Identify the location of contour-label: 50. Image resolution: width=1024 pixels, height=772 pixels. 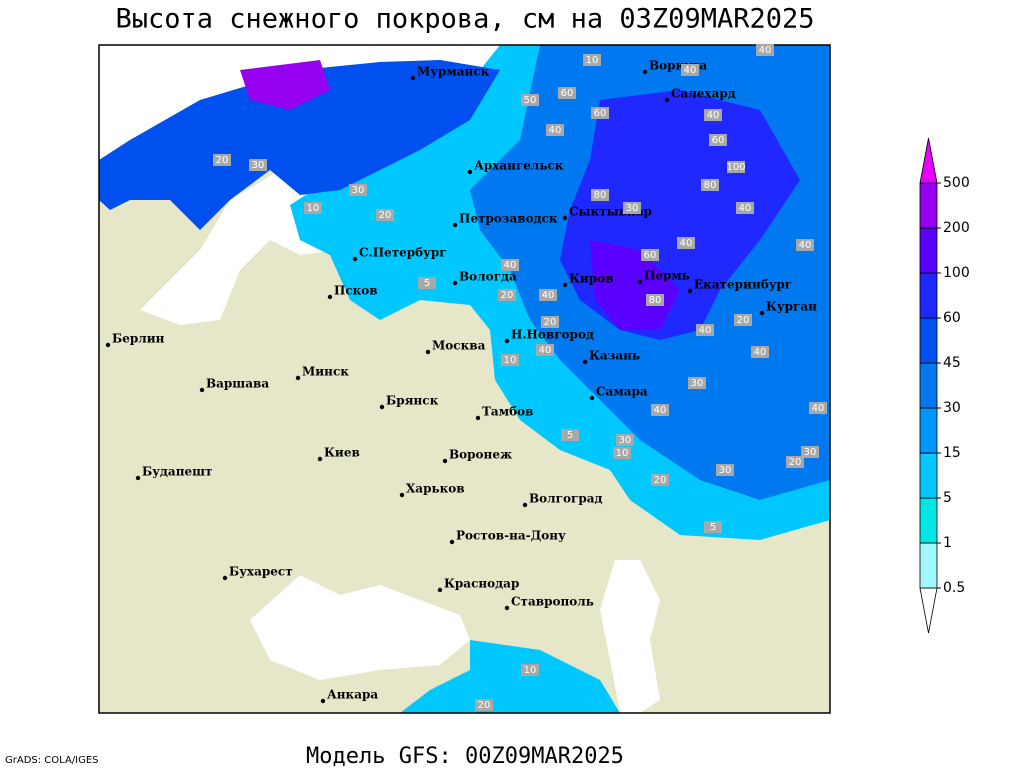
(530, 100).